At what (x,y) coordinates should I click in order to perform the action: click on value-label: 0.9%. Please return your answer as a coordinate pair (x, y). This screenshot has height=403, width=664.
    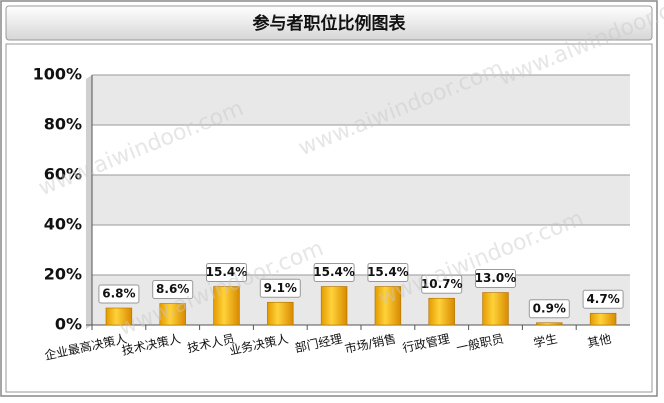
    Looking at the image, I should click on (549, 308).